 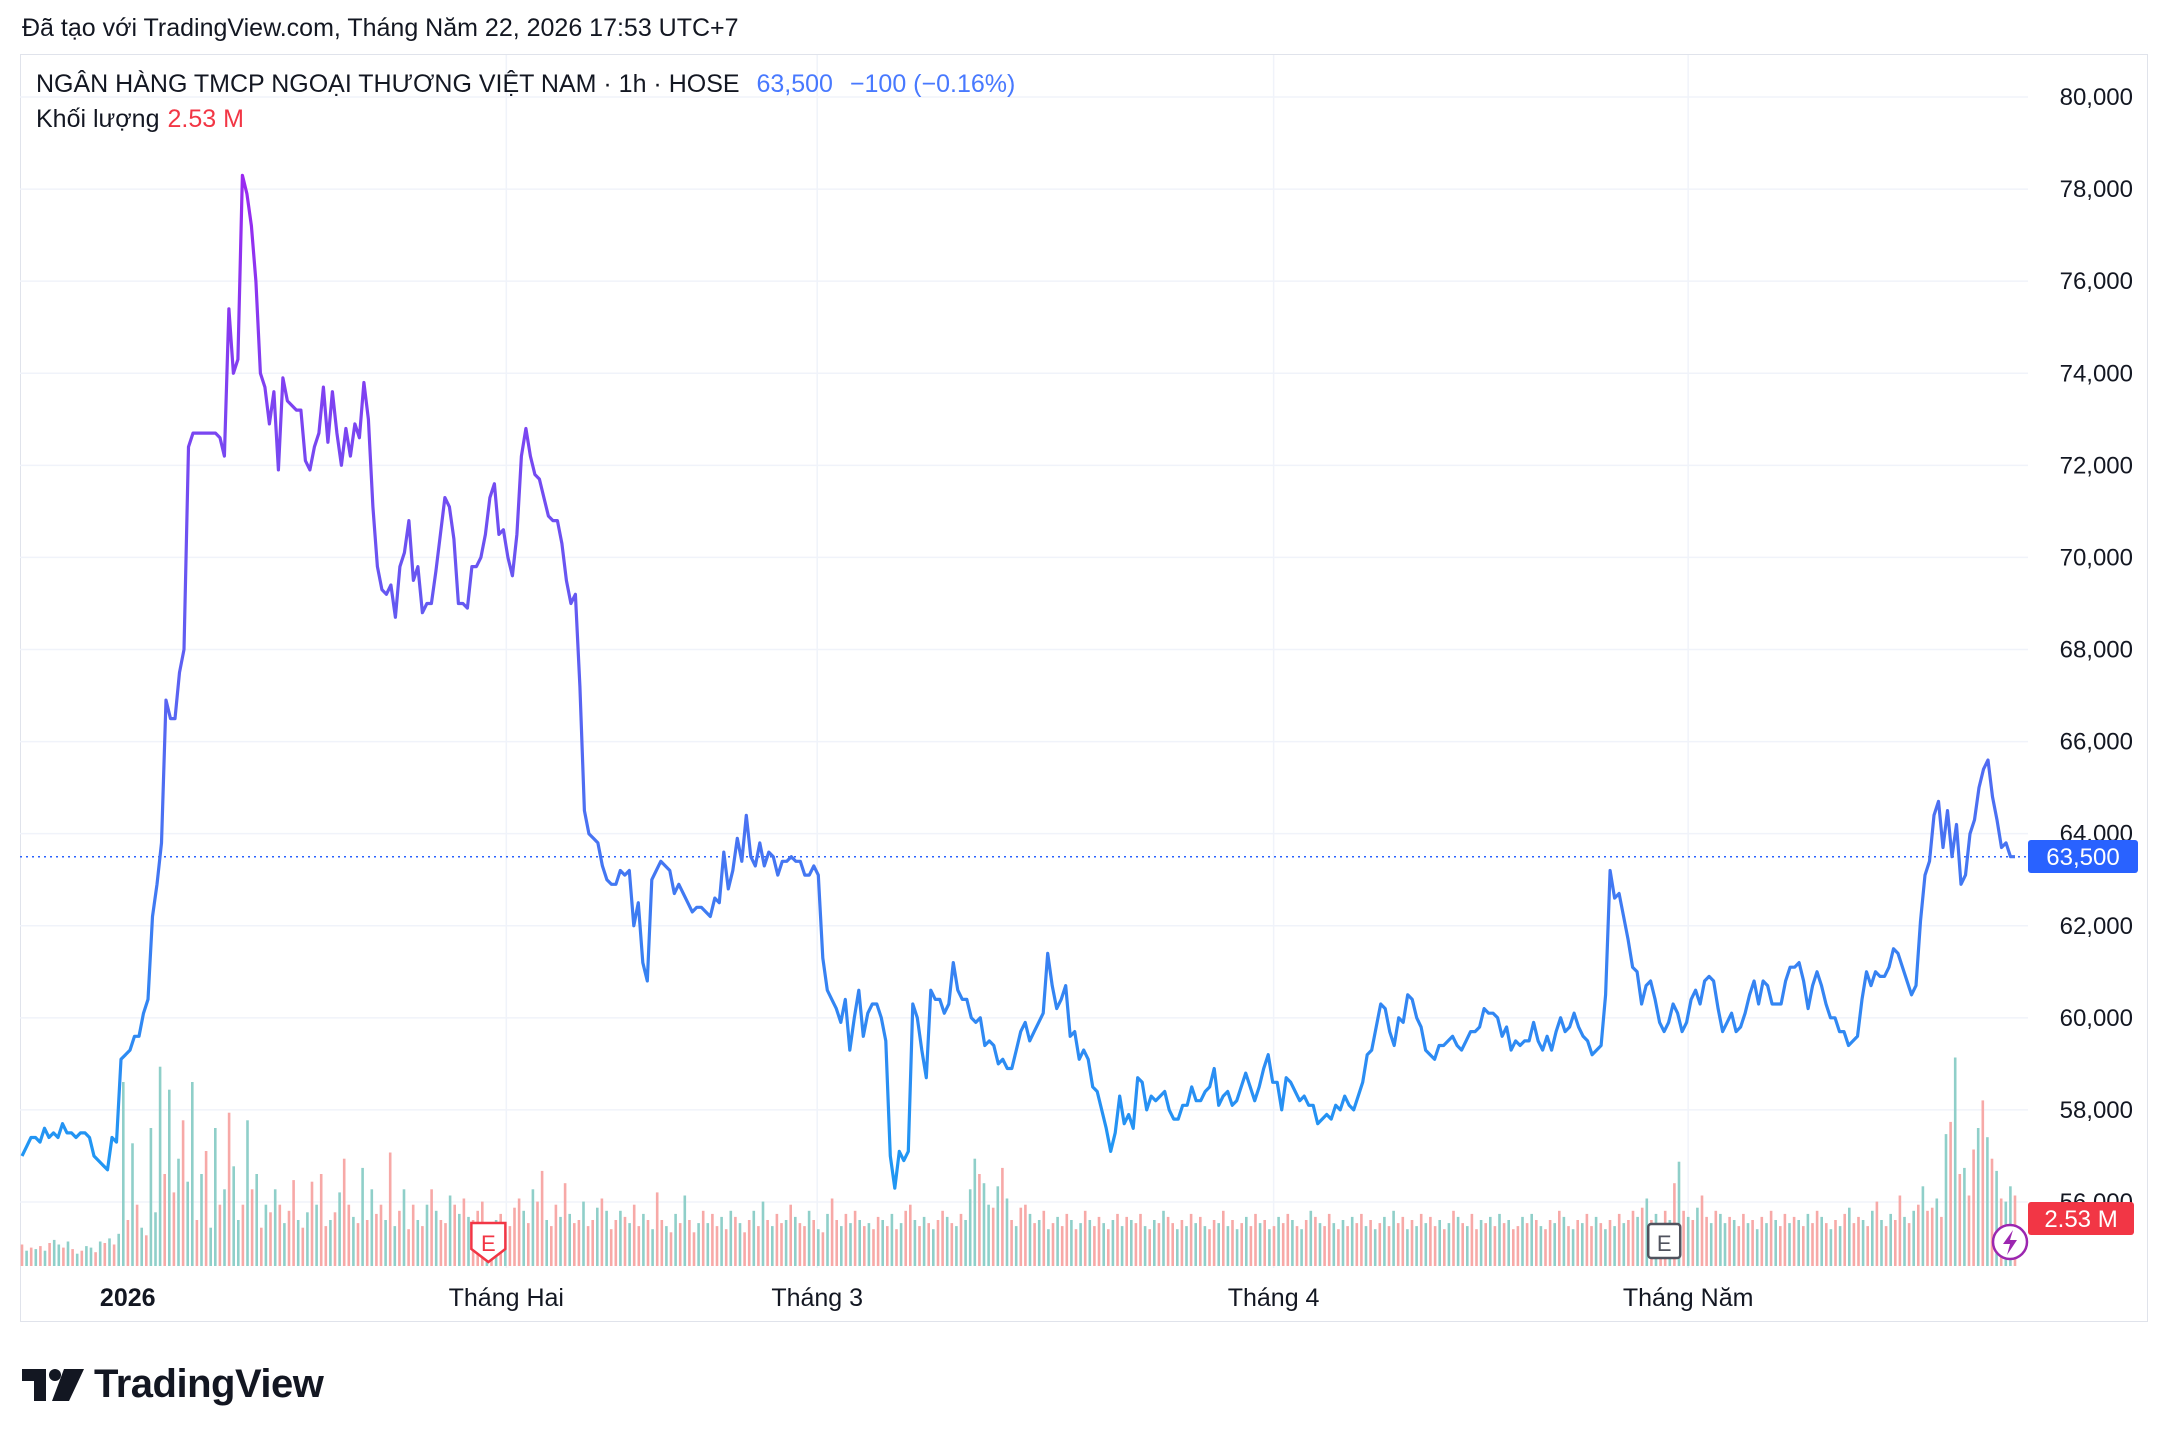 I want to click on x-tick-label: 2026, so click(x=128, y=1298).